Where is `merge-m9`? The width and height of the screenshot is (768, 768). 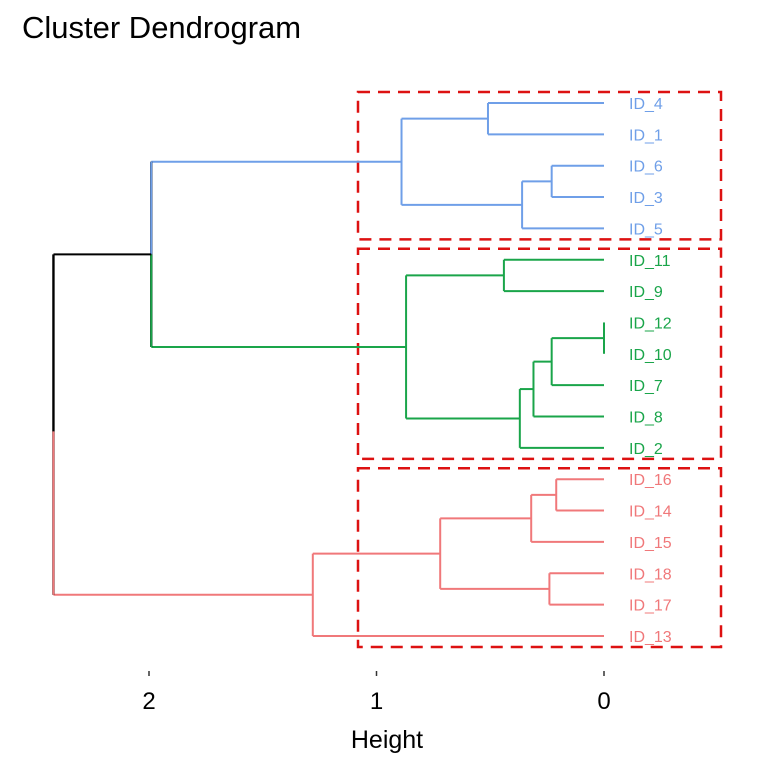 merge-m9 is located at coordinates (561, 418).